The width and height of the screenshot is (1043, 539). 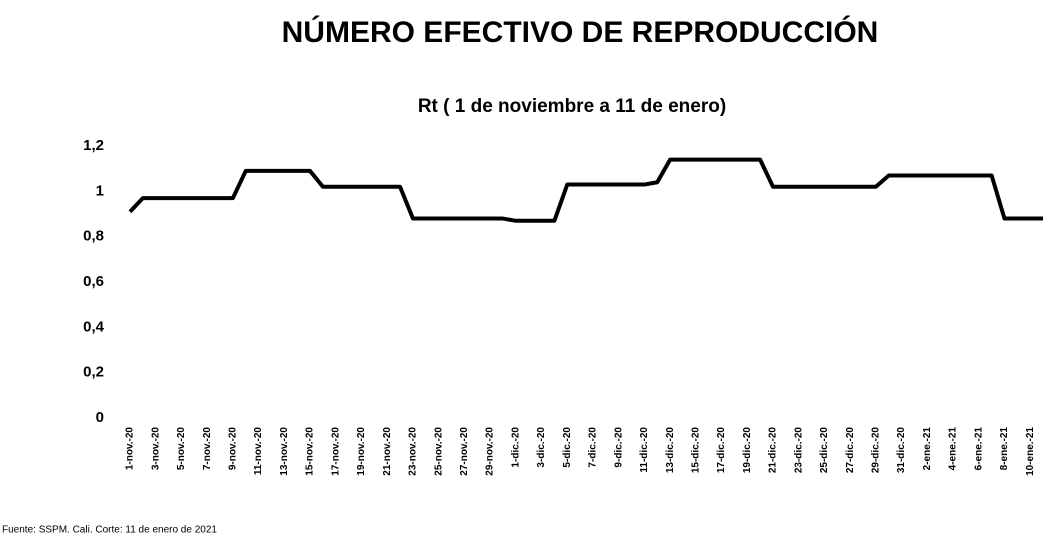 What do you see at coordinates (593, 447) in the screenshot?
I see `x-tick-label: 7-dic.-20` at bounding box center [593, 447].